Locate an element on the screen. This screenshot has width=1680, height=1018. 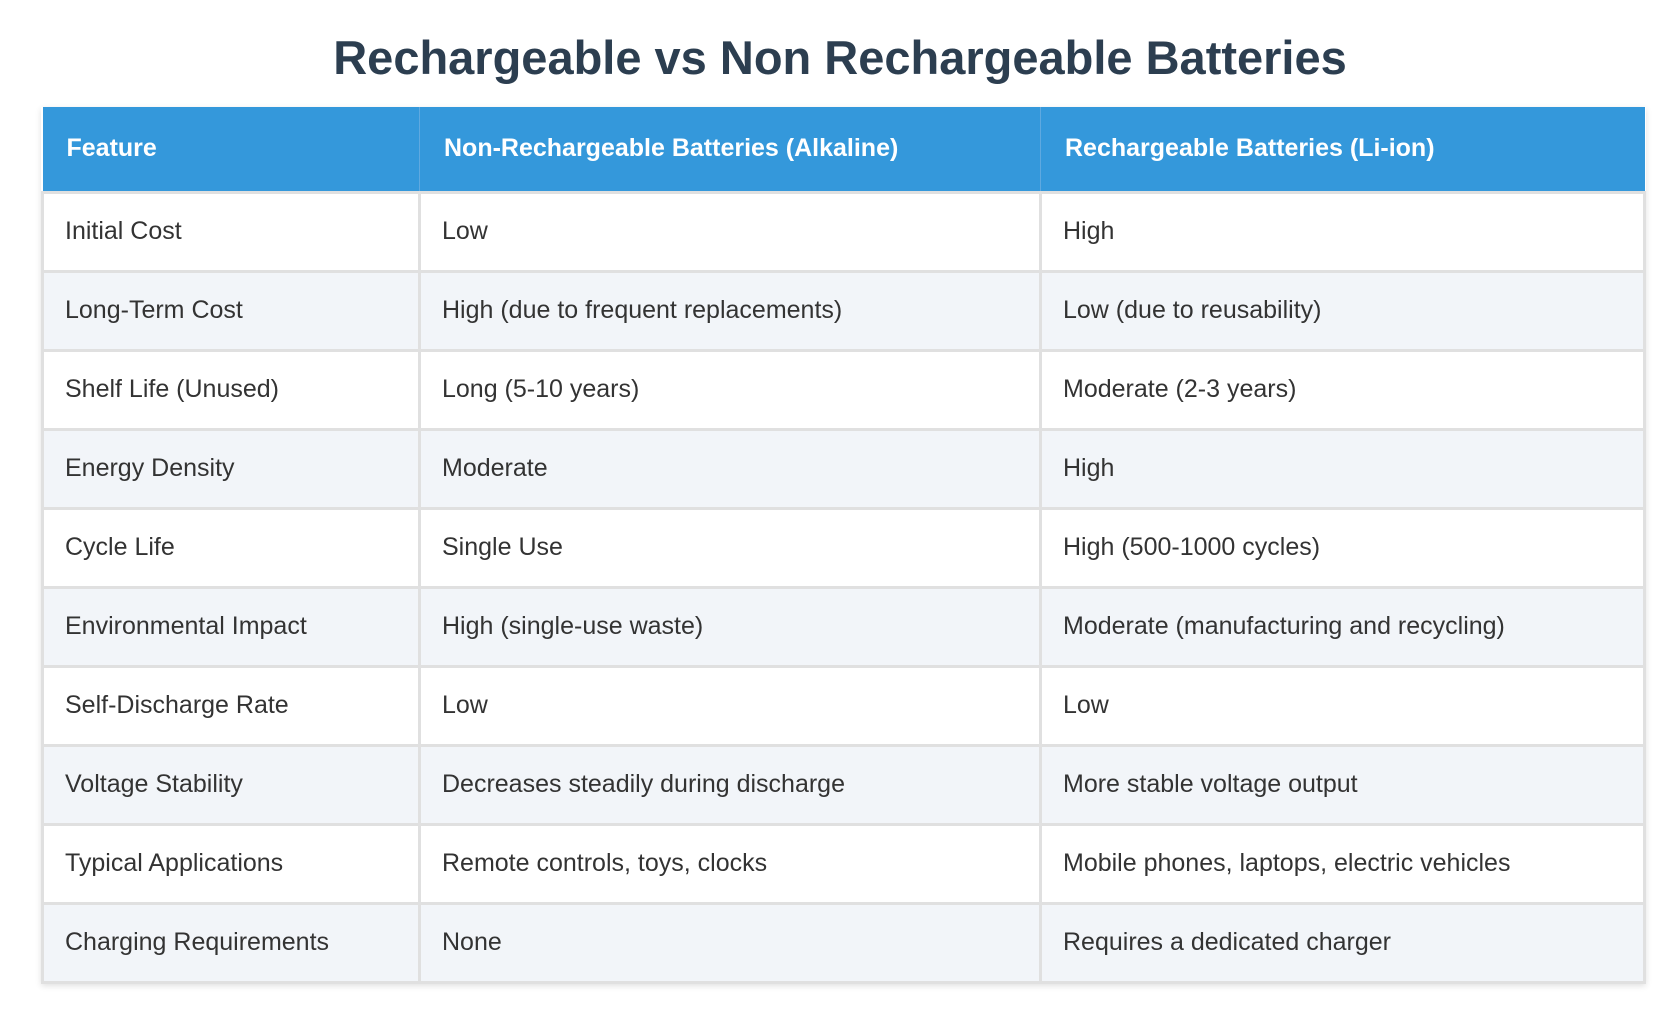
feature-cell: Long-Term Cost is located at coordinates (231, 310).